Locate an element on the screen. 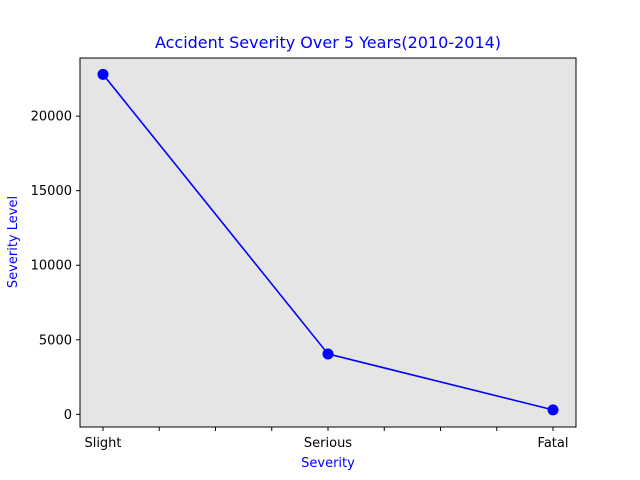 The height and width of the screenshot is (480, 640). x-tick-label: Fatal is located at coordinates (553, 443).